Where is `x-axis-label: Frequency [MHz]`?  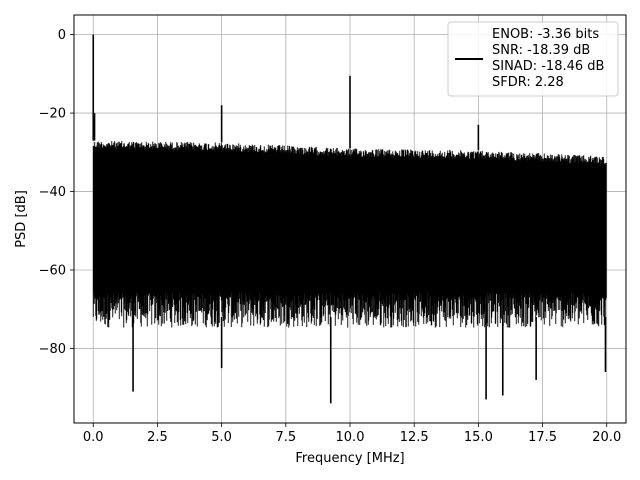 x-axis-label: Frequency [MHz] is located at coordinates (349, 458).